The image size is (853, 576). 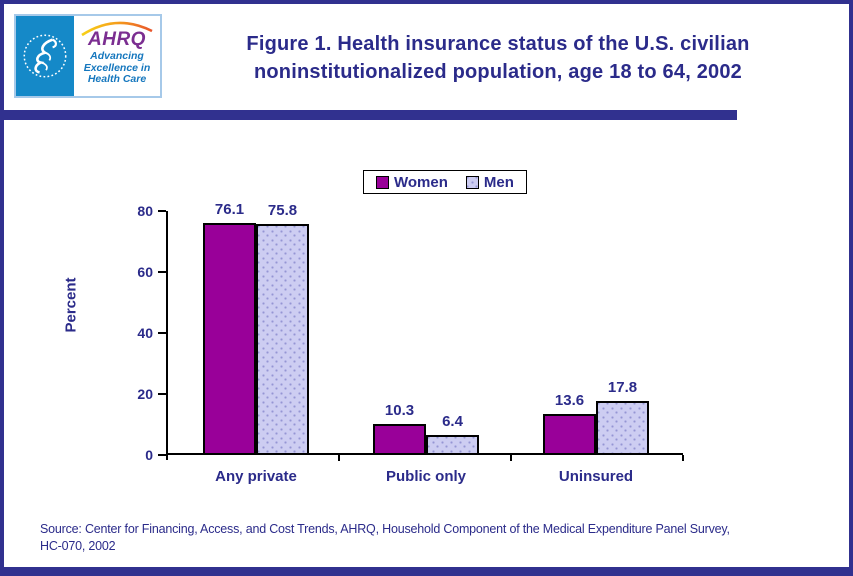 What do you see at coordinates (452, 421) in the screenshot?
I see `value-label-men: 6.4` at bounding box center [452, 421].